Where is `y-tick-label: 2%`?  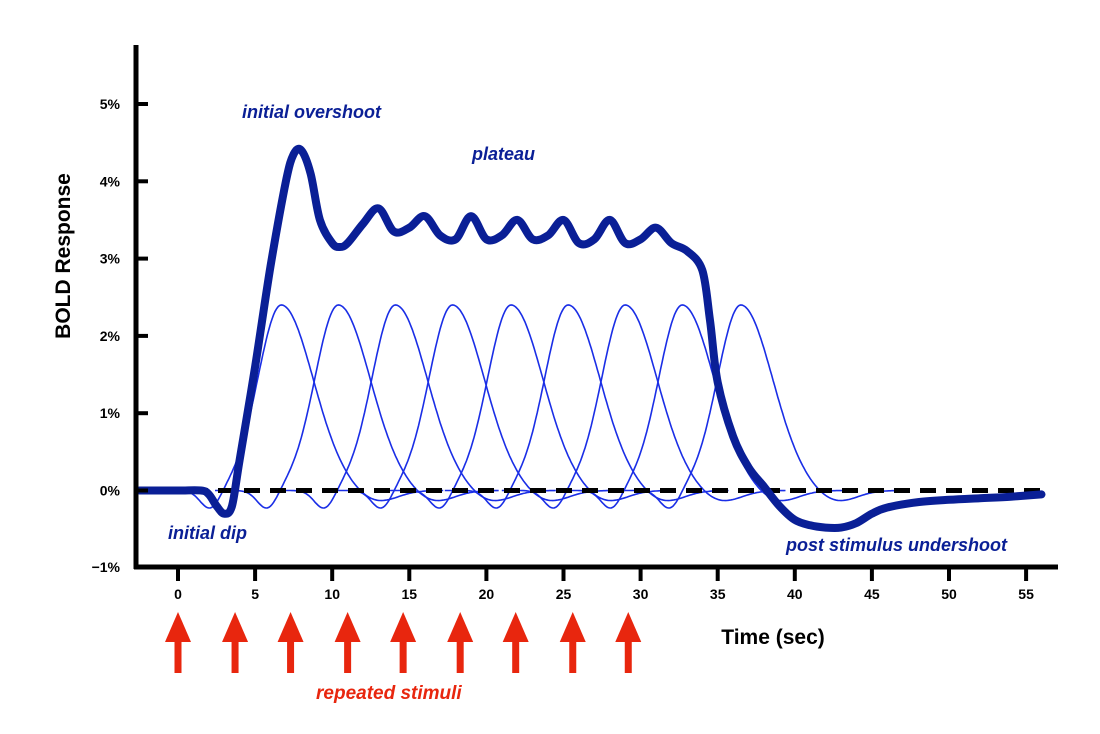 y-tick-label: 2% is located at coordinates (110, 336).